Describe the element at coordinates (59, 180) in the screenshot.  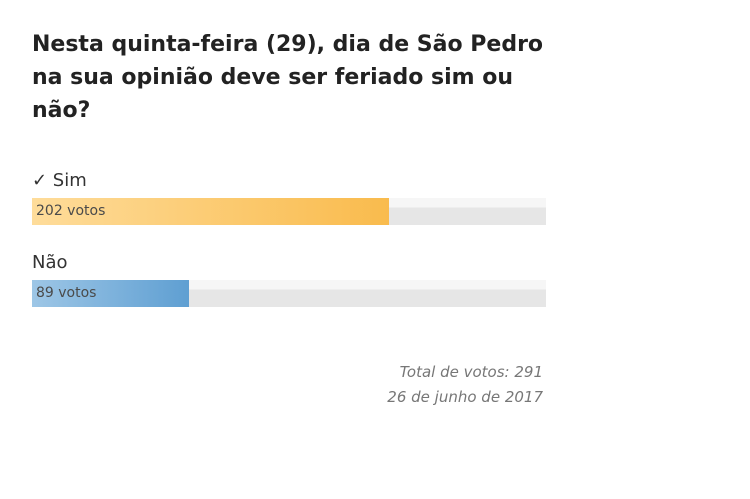
I see `option-label: ✓ Sim` at that location.